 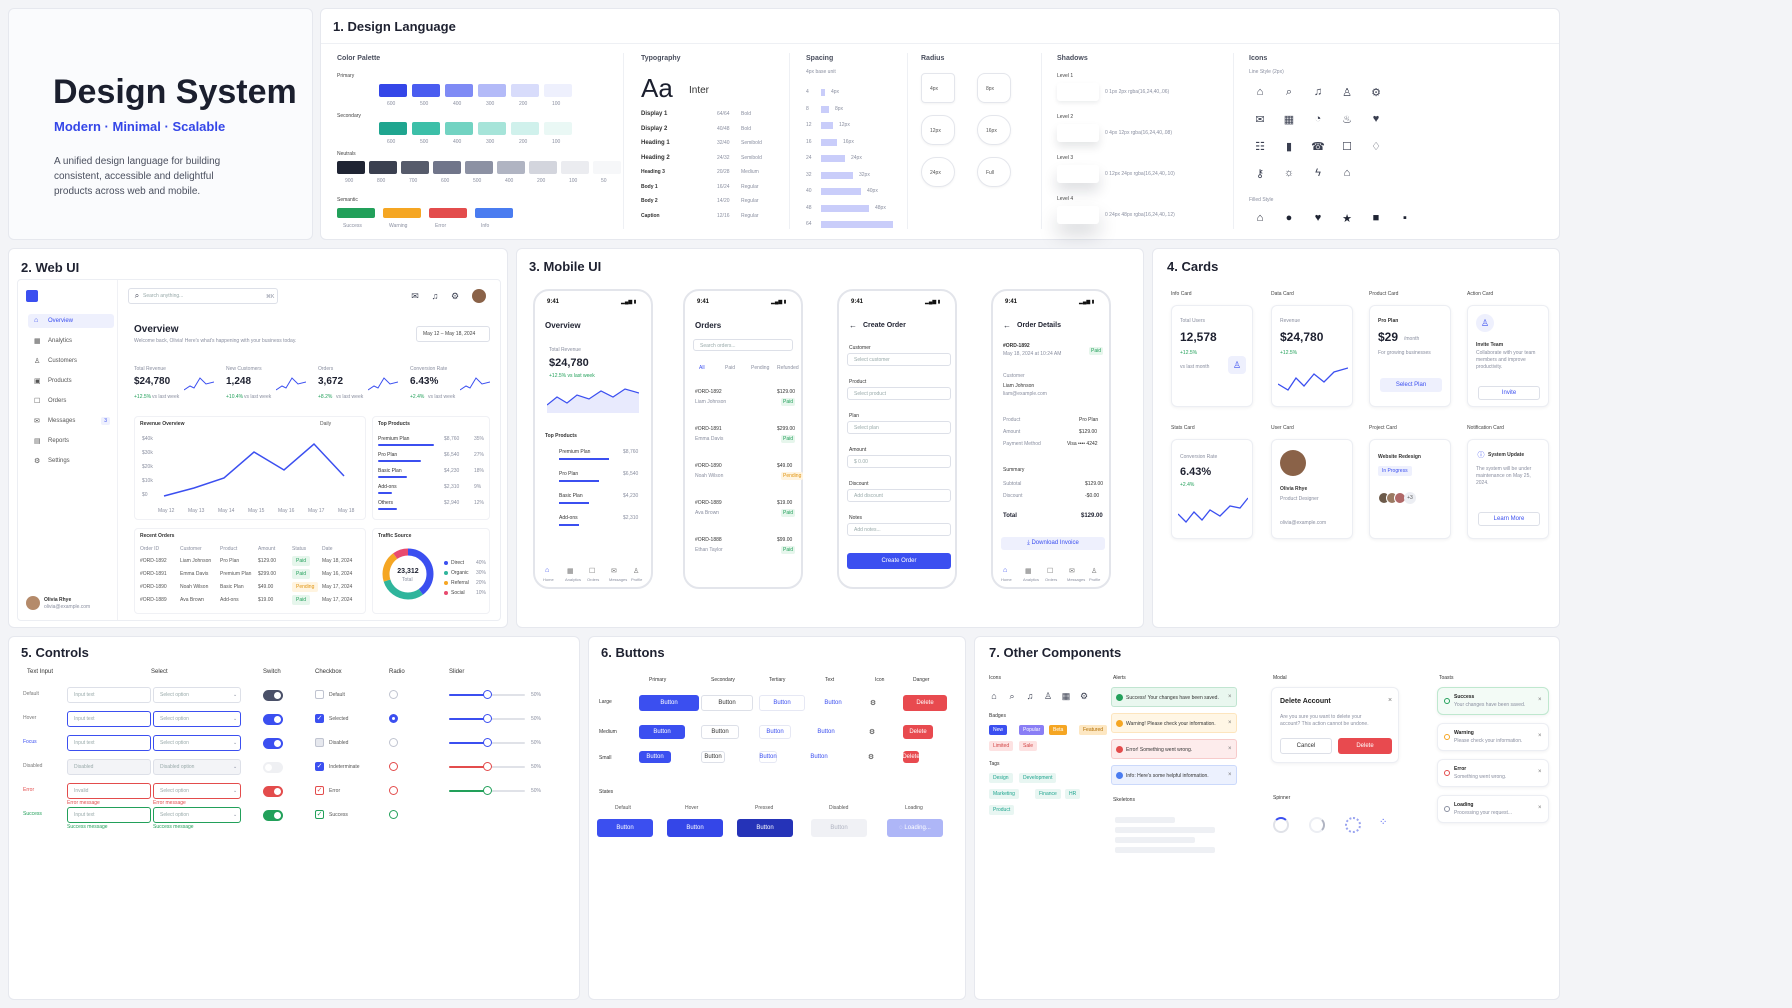 I want to click on form-field: $ 0.00, so click(x=899, y=461).